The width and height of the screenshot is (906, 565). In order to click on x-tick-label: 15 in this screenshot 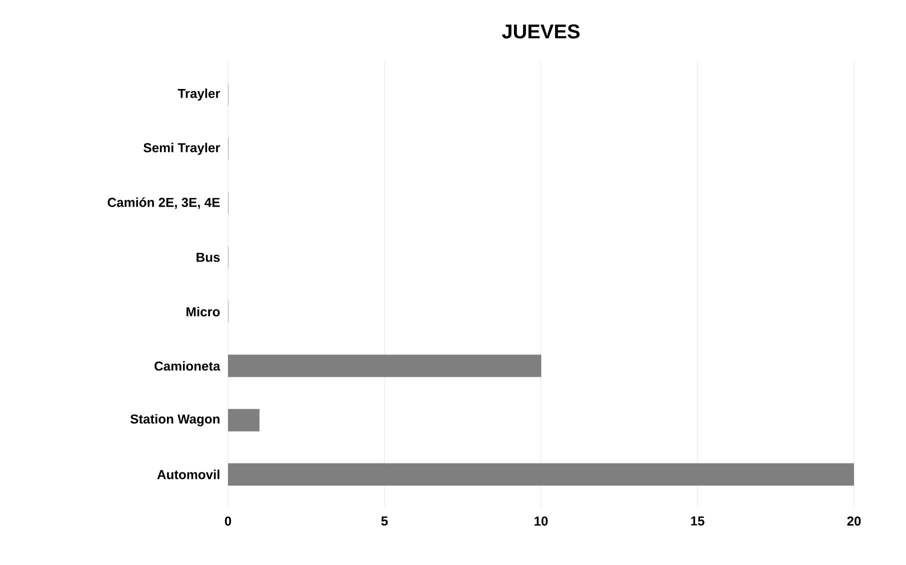, I will do `click(697, 521)`.